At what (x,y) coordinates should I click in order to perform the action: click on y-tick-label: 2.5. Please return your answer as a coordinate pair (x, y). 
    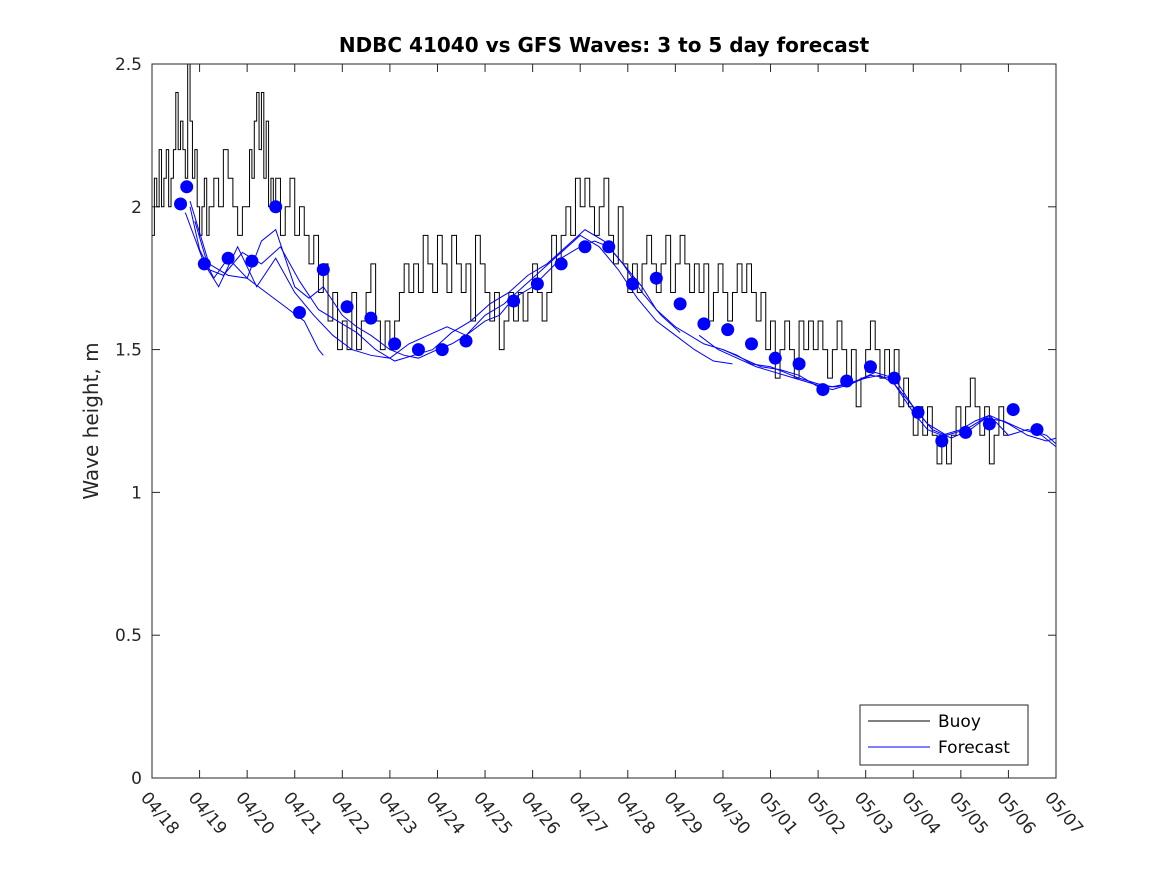
    Looking at the image, I should click on (128, 65).